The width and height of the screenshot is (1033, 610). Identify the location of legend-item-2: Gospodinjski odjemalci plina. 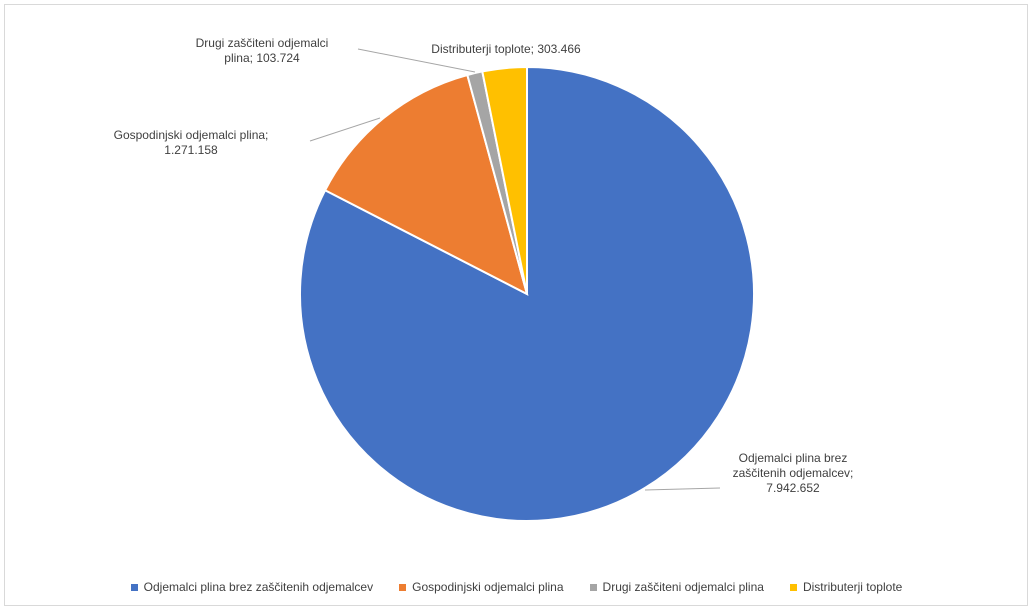
(481, 587).